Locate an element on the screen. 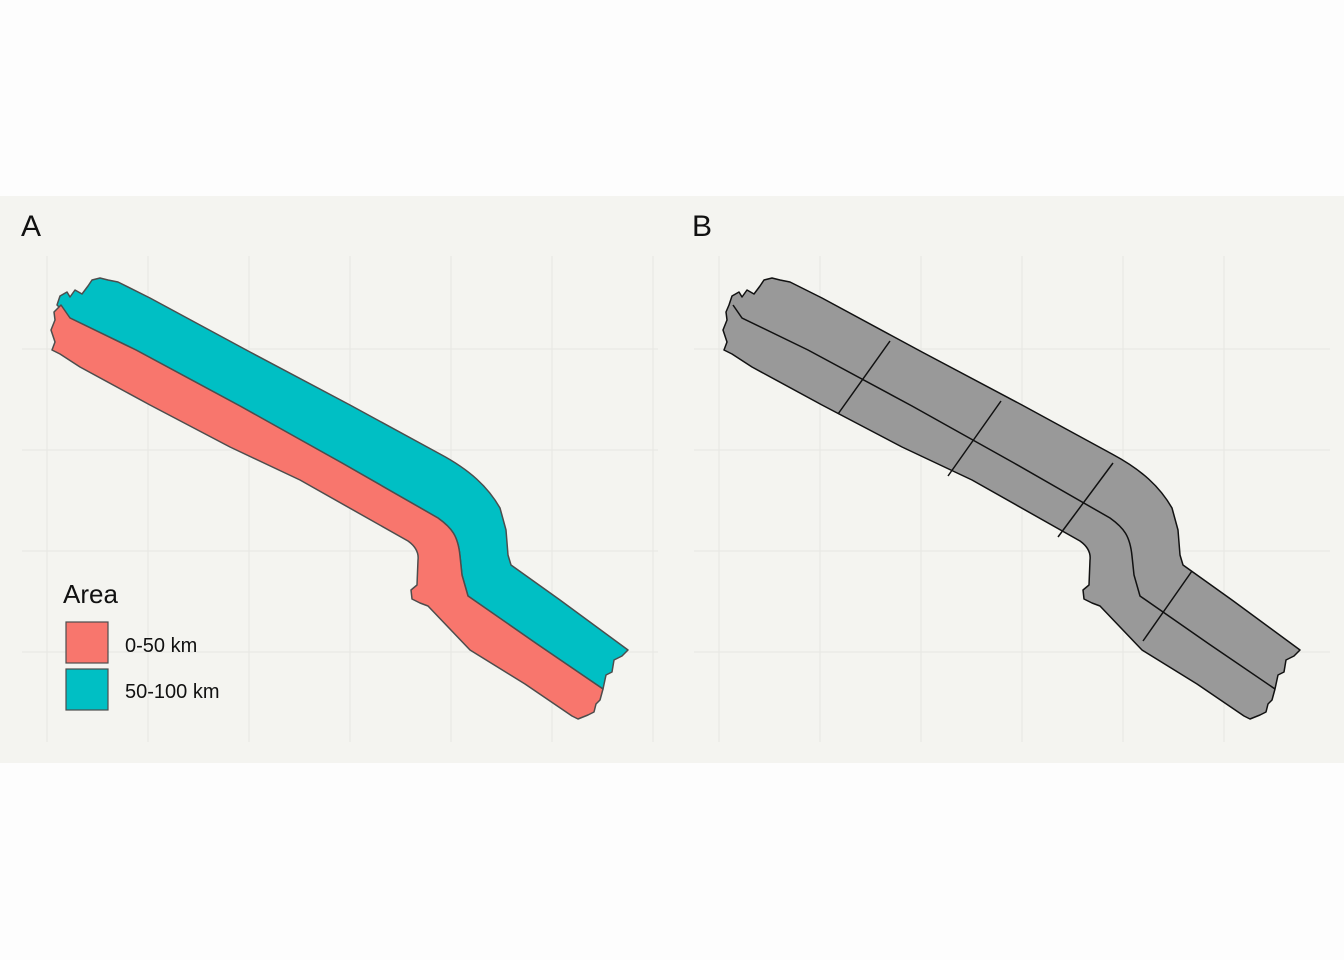 Image resolution: width=1344 pixels, height=960 pixels. legend: Area 0-50 km 50-100 km is located at coordinates (141, 645).